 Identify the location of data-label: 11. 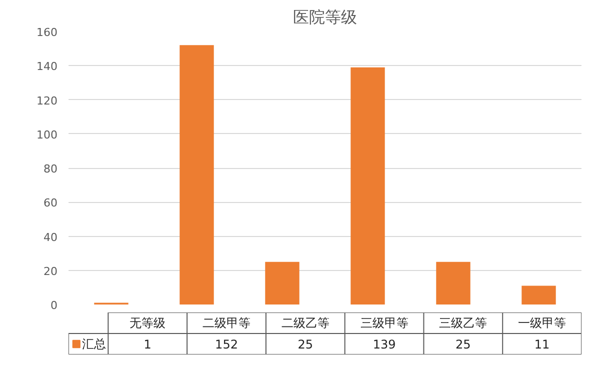
(542, 345).